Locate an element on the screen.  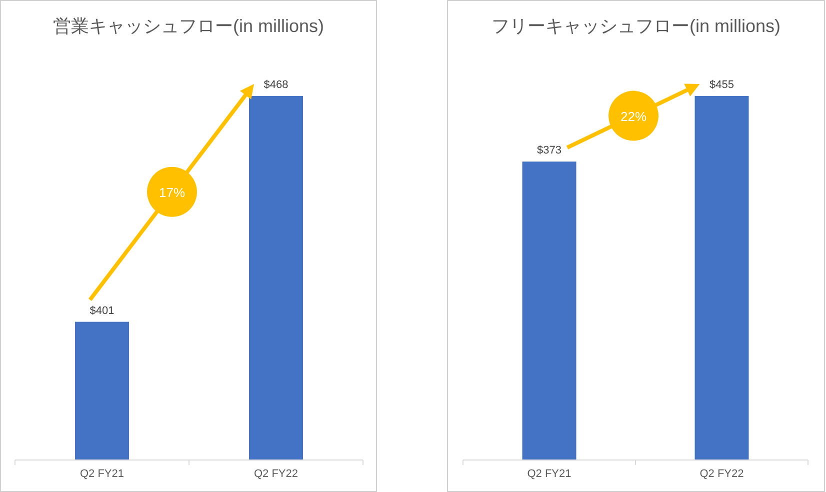
data-label: $455 is located at coordinates (722, 85).